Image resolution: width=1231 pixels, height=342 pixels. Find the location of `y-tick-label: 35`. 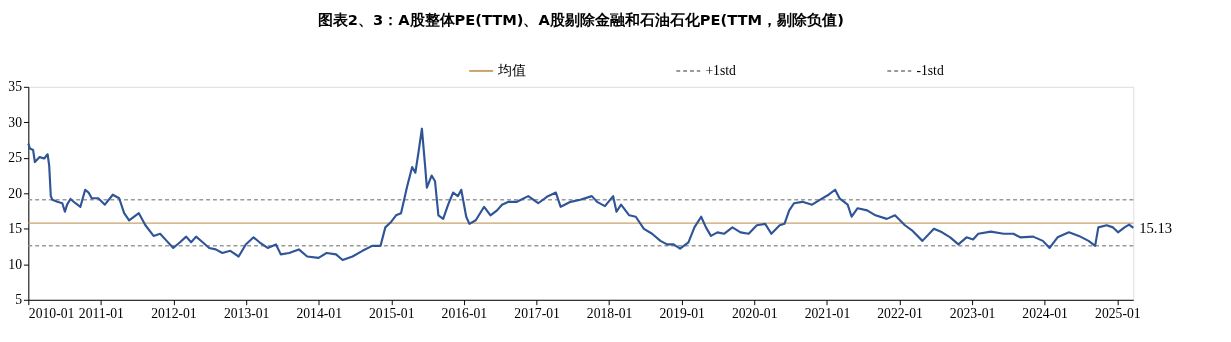

y-tick-label: 35 is located at coordinates (15, 87).